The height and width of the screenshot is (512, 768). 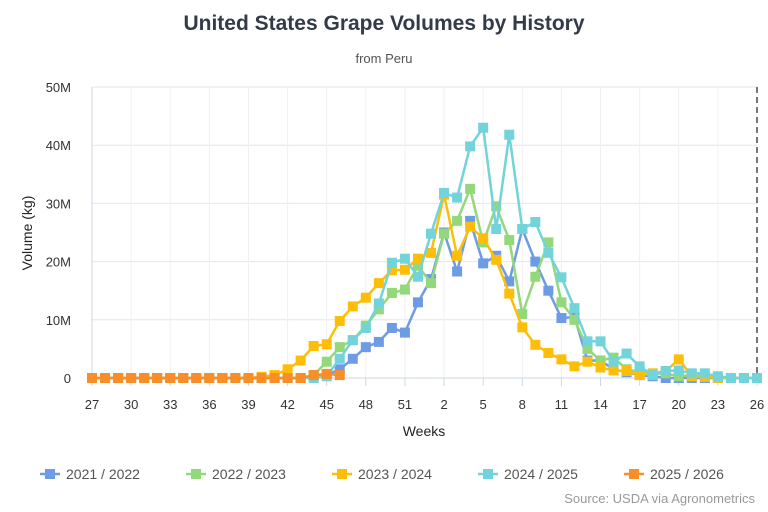 What do you see at coordinates (236, 474) in the screenshot?
I see `legend-item: 2022 / 2023` at bounding box center [236, 474].